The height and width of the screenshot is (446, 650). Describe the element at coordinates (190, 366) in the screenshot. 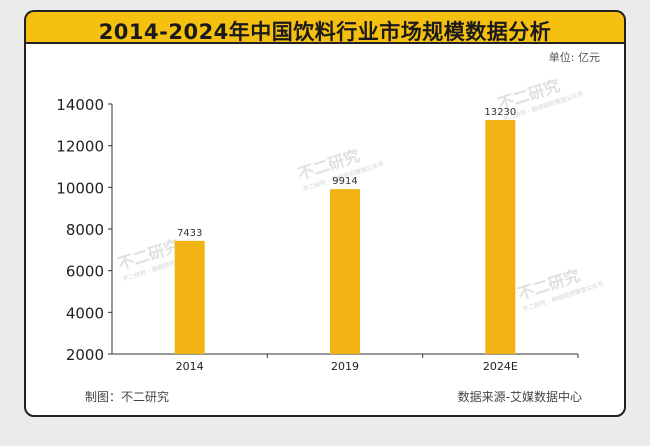

I see `x-tick-label: 2014` at that location.